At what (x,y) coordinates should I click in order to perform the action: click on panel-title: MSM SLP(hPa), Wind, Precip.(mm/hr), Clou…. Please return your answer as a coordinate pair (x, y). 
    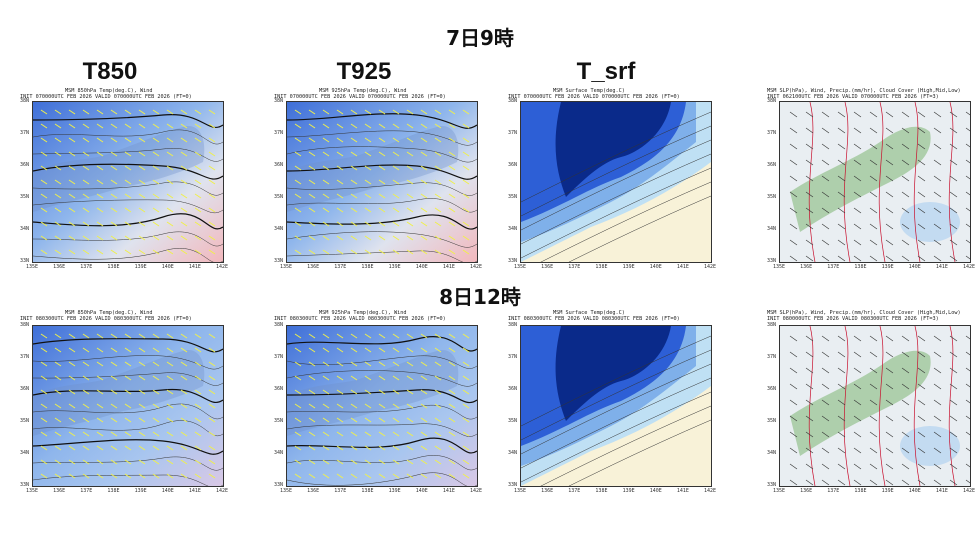
    Looking at the image, I should click on (864, 313).